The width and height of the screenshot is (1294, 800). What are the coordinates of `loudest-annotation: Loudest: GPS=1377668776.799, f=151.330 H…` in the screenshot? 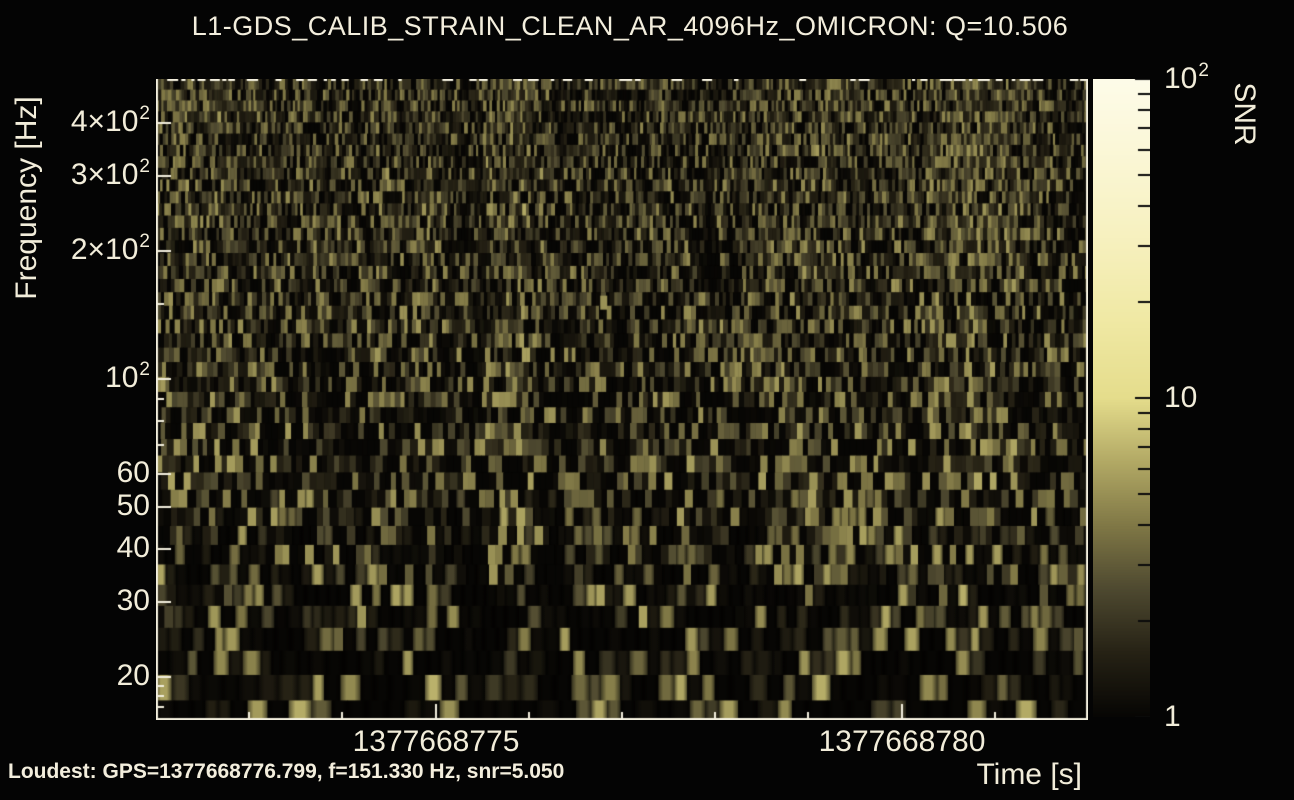 It's located at (286, 771).